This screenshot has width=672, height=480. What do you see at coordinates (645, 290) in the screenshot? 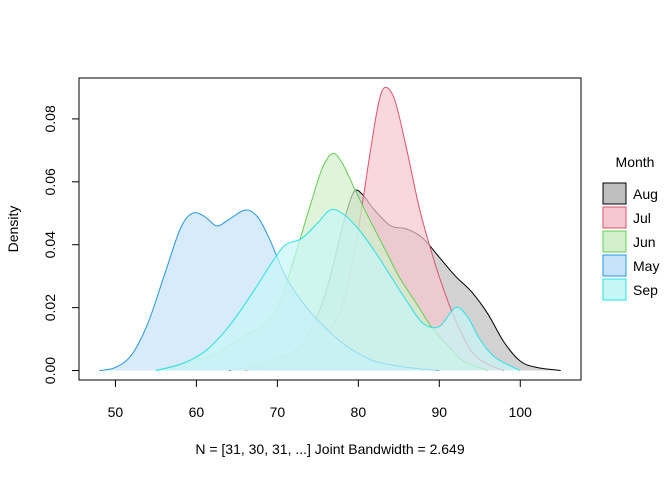
I see `legend-label-sep: Sep` at bounding box center [645, 290].